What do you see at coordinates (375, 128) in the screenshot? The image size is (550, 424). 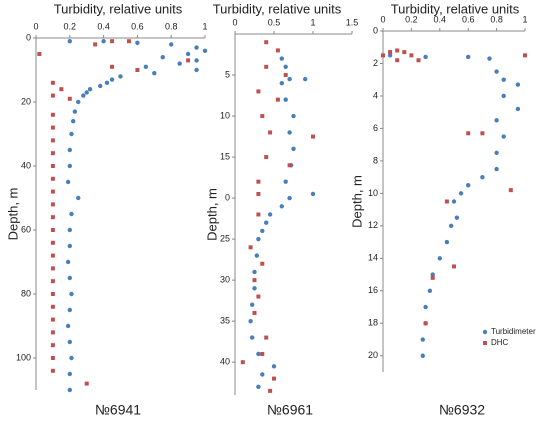 I see `y-tick-label: 6` at bounding box center [375, 128].